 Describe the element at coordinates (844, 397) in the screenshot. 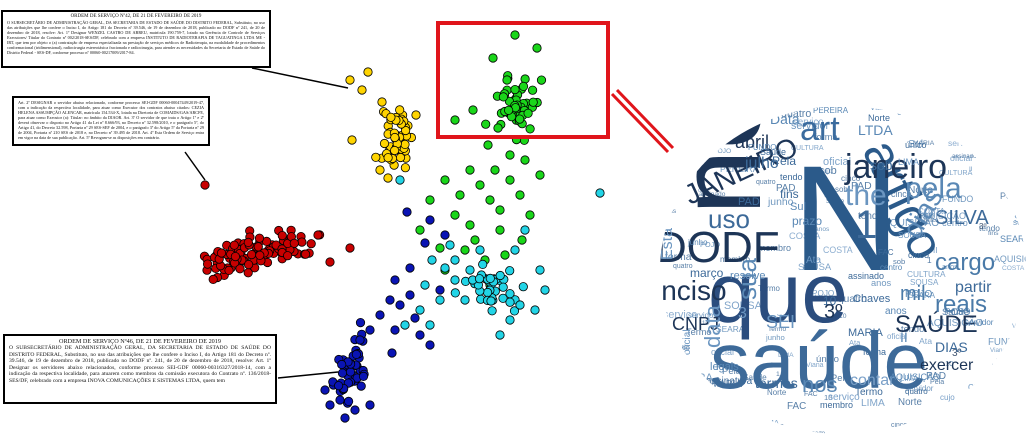

I see `word-cloud-word: serviço` at that location.